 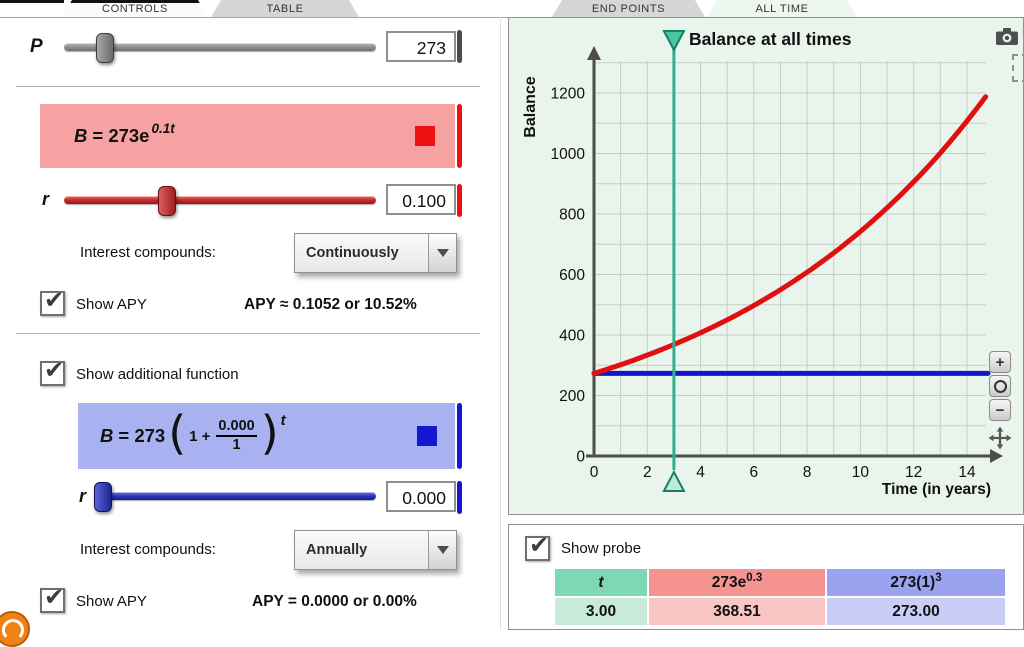 I want to click on red-r-slider-track, so click(x=220, y=200).